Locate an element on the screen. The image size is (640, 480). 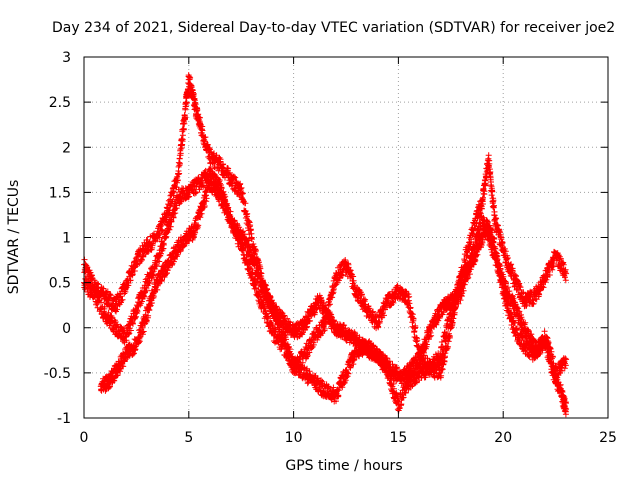
x-tick-label: 5 is located at coordinates (188, 438).